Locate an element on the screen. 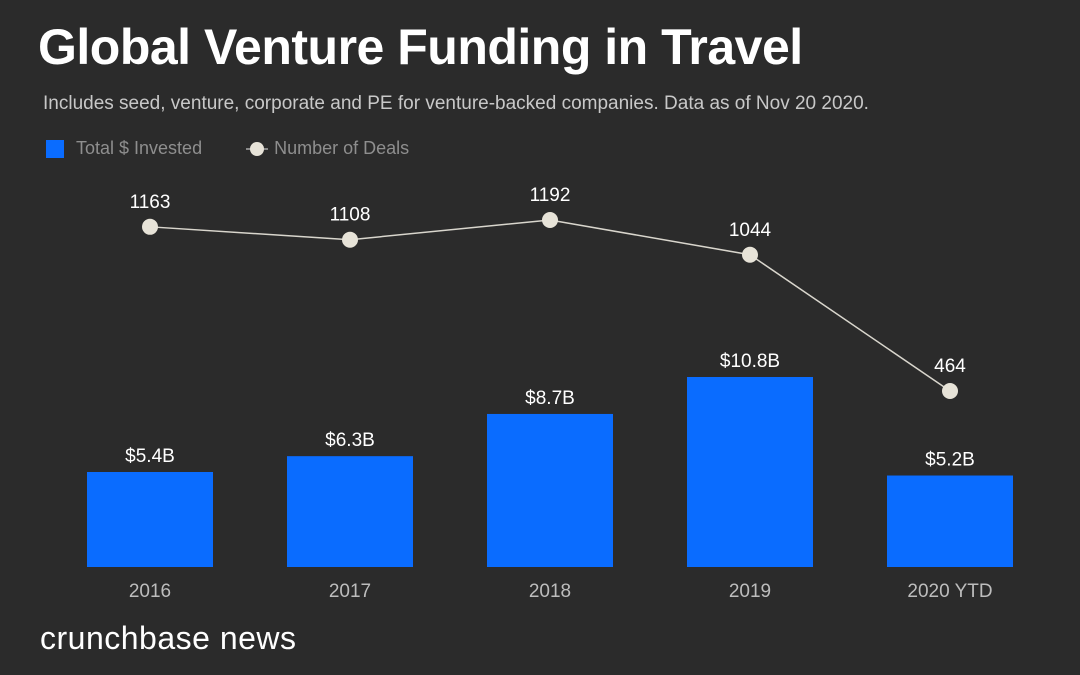  legend-item-invested: Total $ Invested is located at coordinates (124, 148).